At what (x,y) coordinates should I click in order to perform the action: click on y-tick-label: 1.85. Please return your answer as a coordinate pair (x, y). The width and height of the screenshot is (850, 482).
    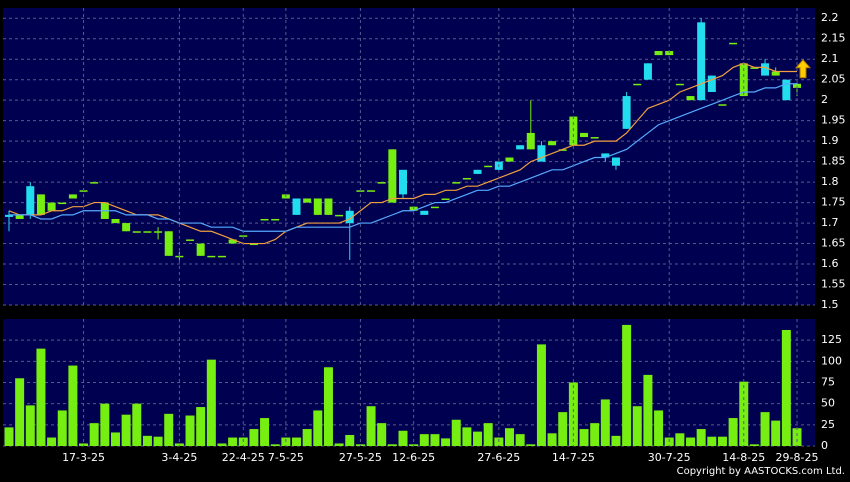
    Looking at the image, I should click on (833, 161).